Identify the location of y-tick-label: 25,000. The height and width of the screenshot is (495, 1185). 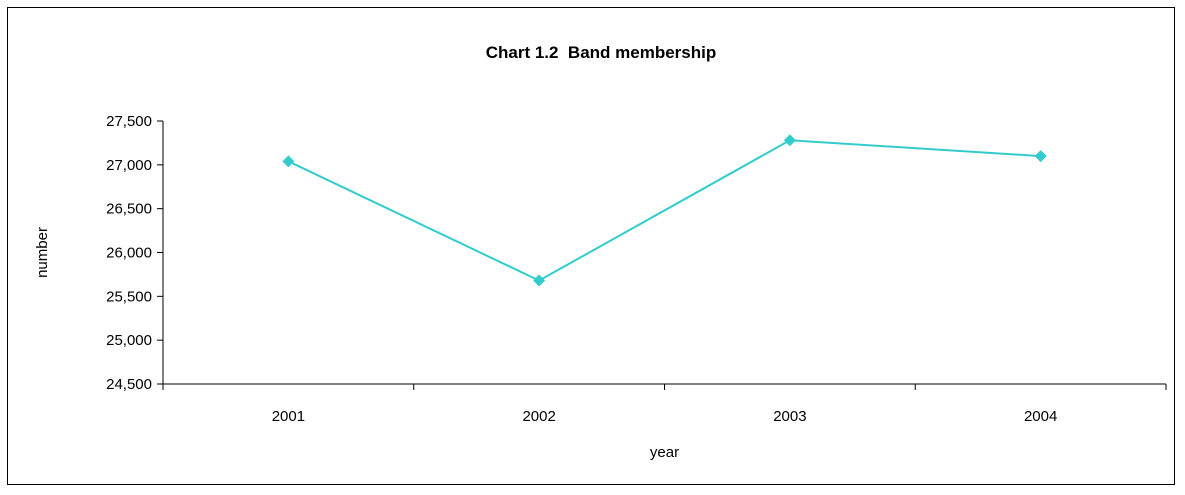
(129, 340).